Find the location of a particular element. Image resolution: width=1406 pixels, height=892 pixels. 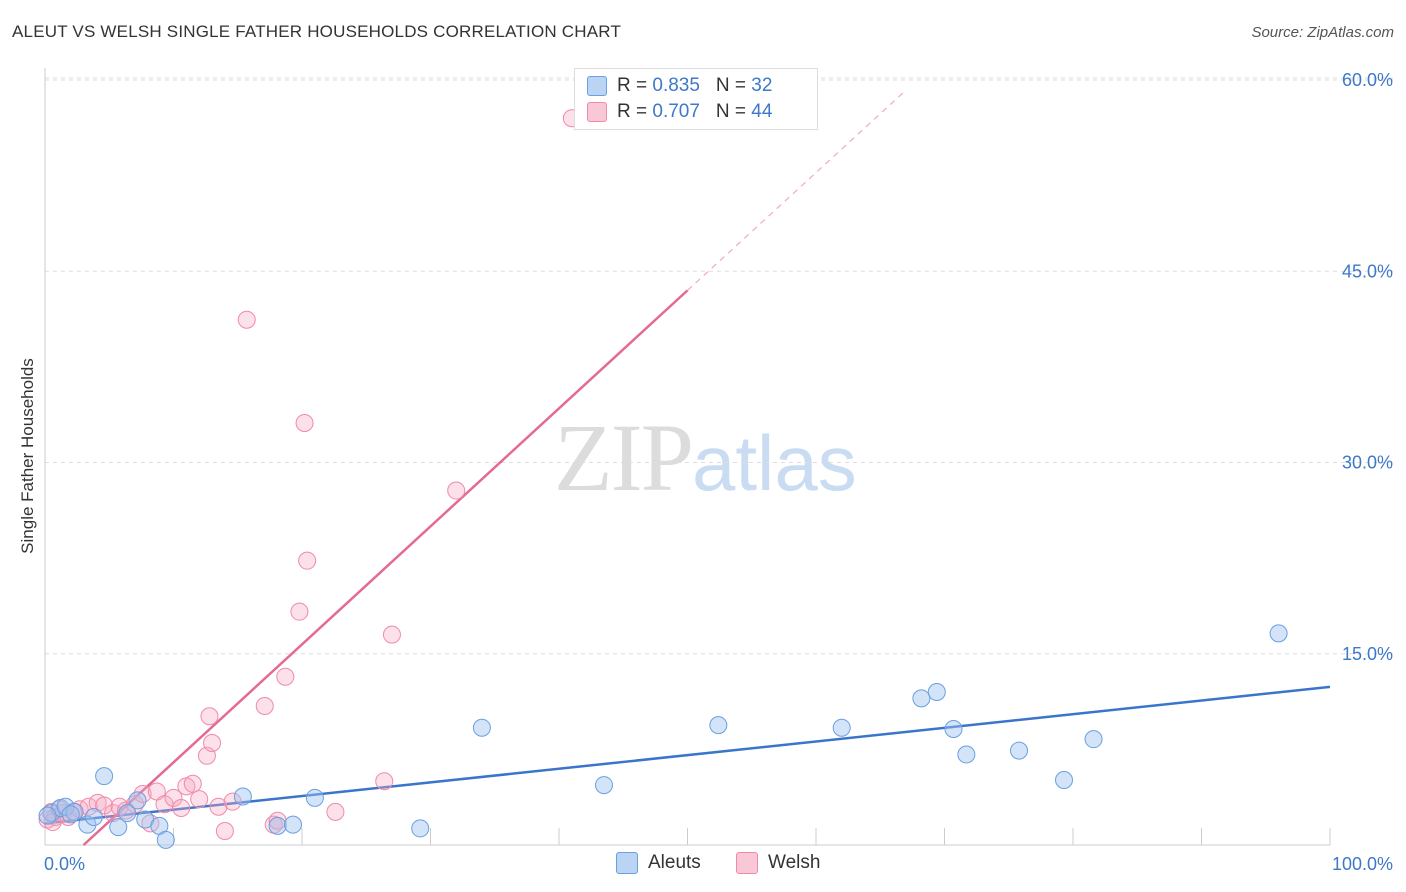

legend-row-aleut: R = 0.835 N = 32 is located at coordinates (679, 86).